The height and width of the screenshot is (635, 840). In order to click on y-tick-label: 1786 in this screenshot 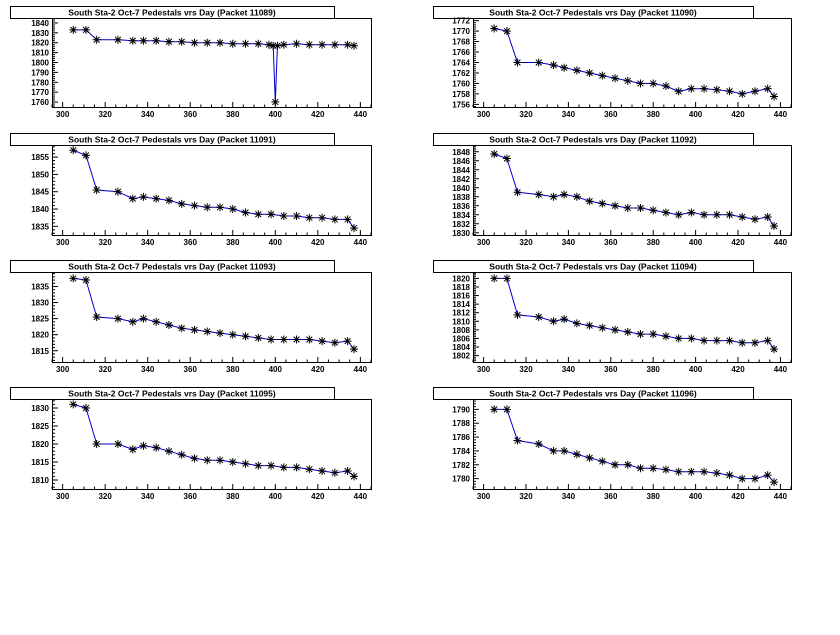, I will do `click(461, 437)`.